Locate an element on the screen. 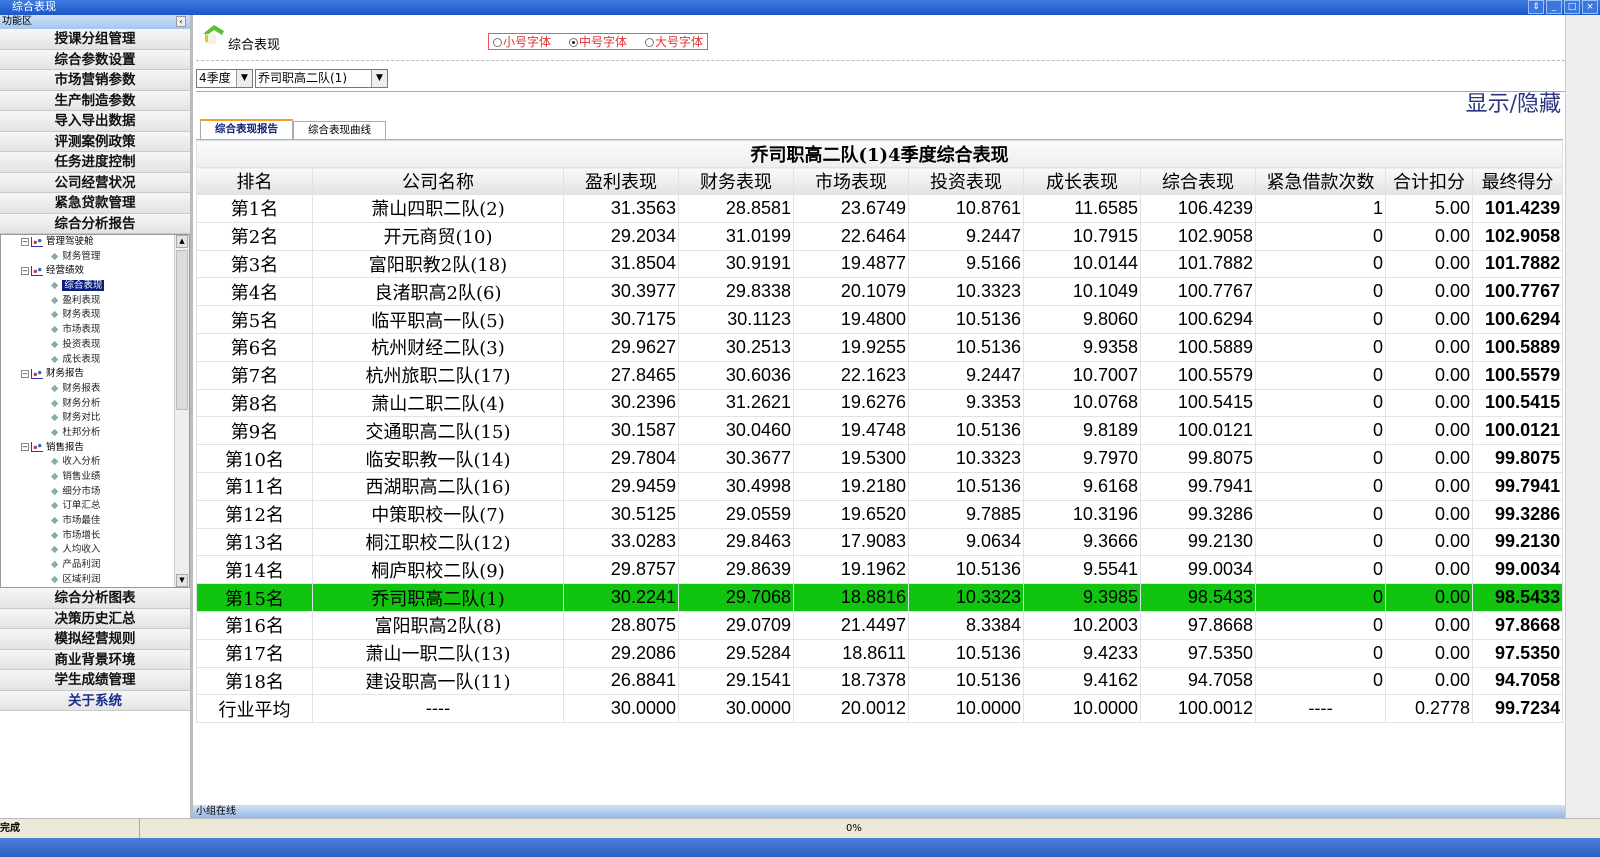 The image size is (1600, 857). sidebar-menu-item: 公司经营状况 is located at coordinates (95, 182).